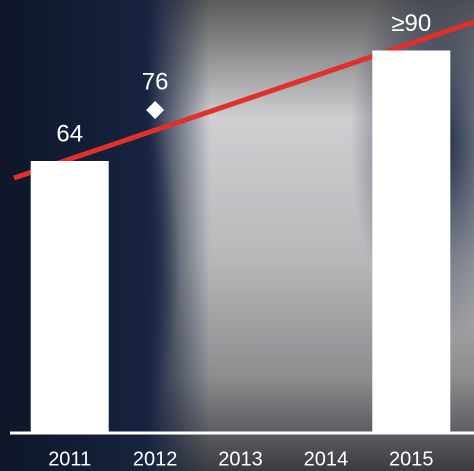 The image size is (474, 471). I want to click on value-label: 76, so click(155, 81).